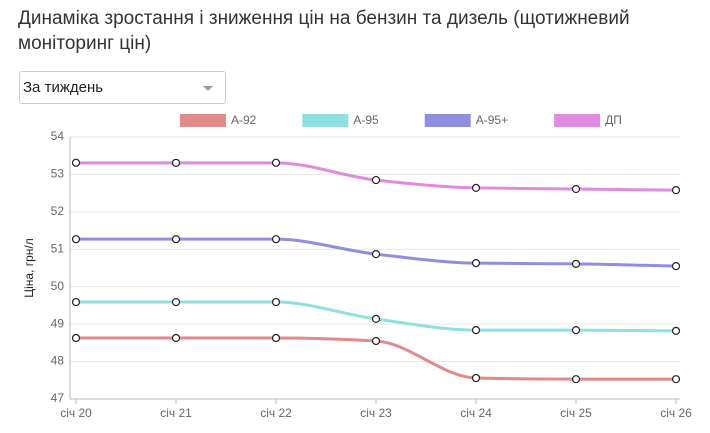 The image size is (710, 433). I want to click on legend-label: А-92, so click(244, 120).